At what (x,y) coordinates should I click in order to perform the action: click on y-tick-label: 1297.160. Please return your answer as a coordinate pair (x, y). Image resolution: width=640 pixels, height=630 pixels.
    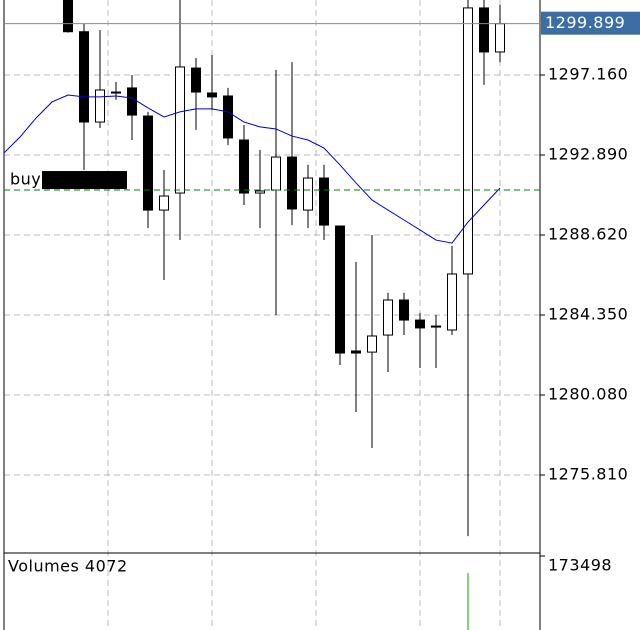
    Looking at the image, I should click on (588, 73).